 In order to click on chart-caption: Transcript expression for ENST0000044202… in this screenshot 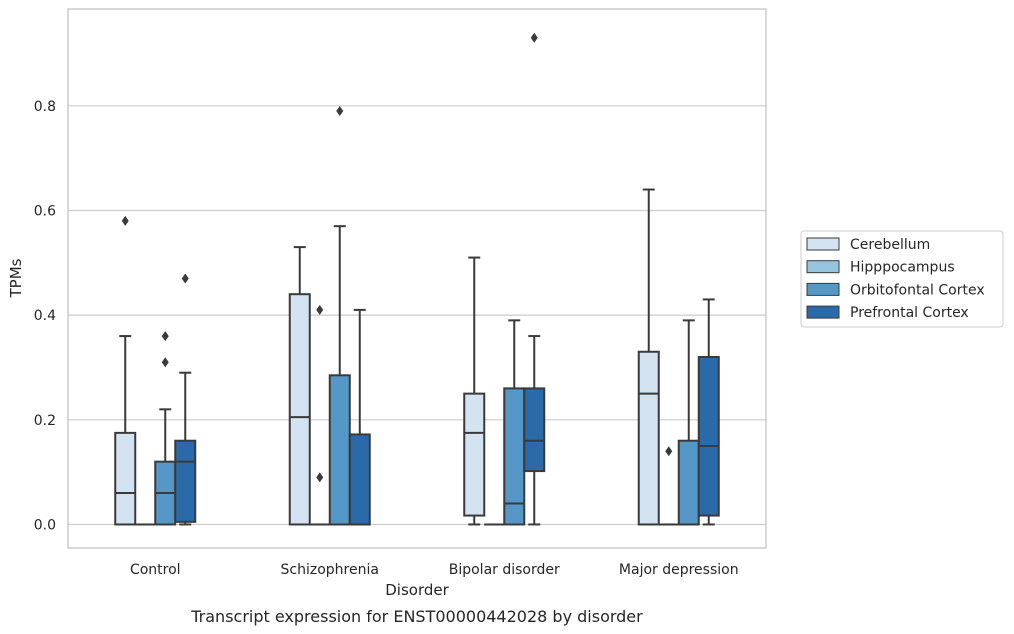, I will do `click(416, 616)`.